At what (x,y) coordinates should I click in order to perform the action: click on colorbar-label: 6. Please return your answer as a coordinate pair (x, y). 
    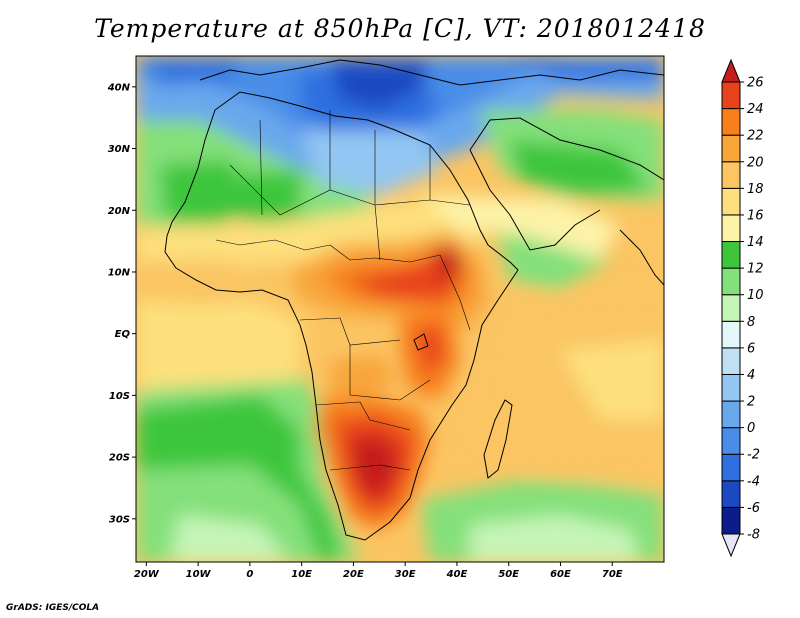
    Looking at the image, I should click on (751, 348).